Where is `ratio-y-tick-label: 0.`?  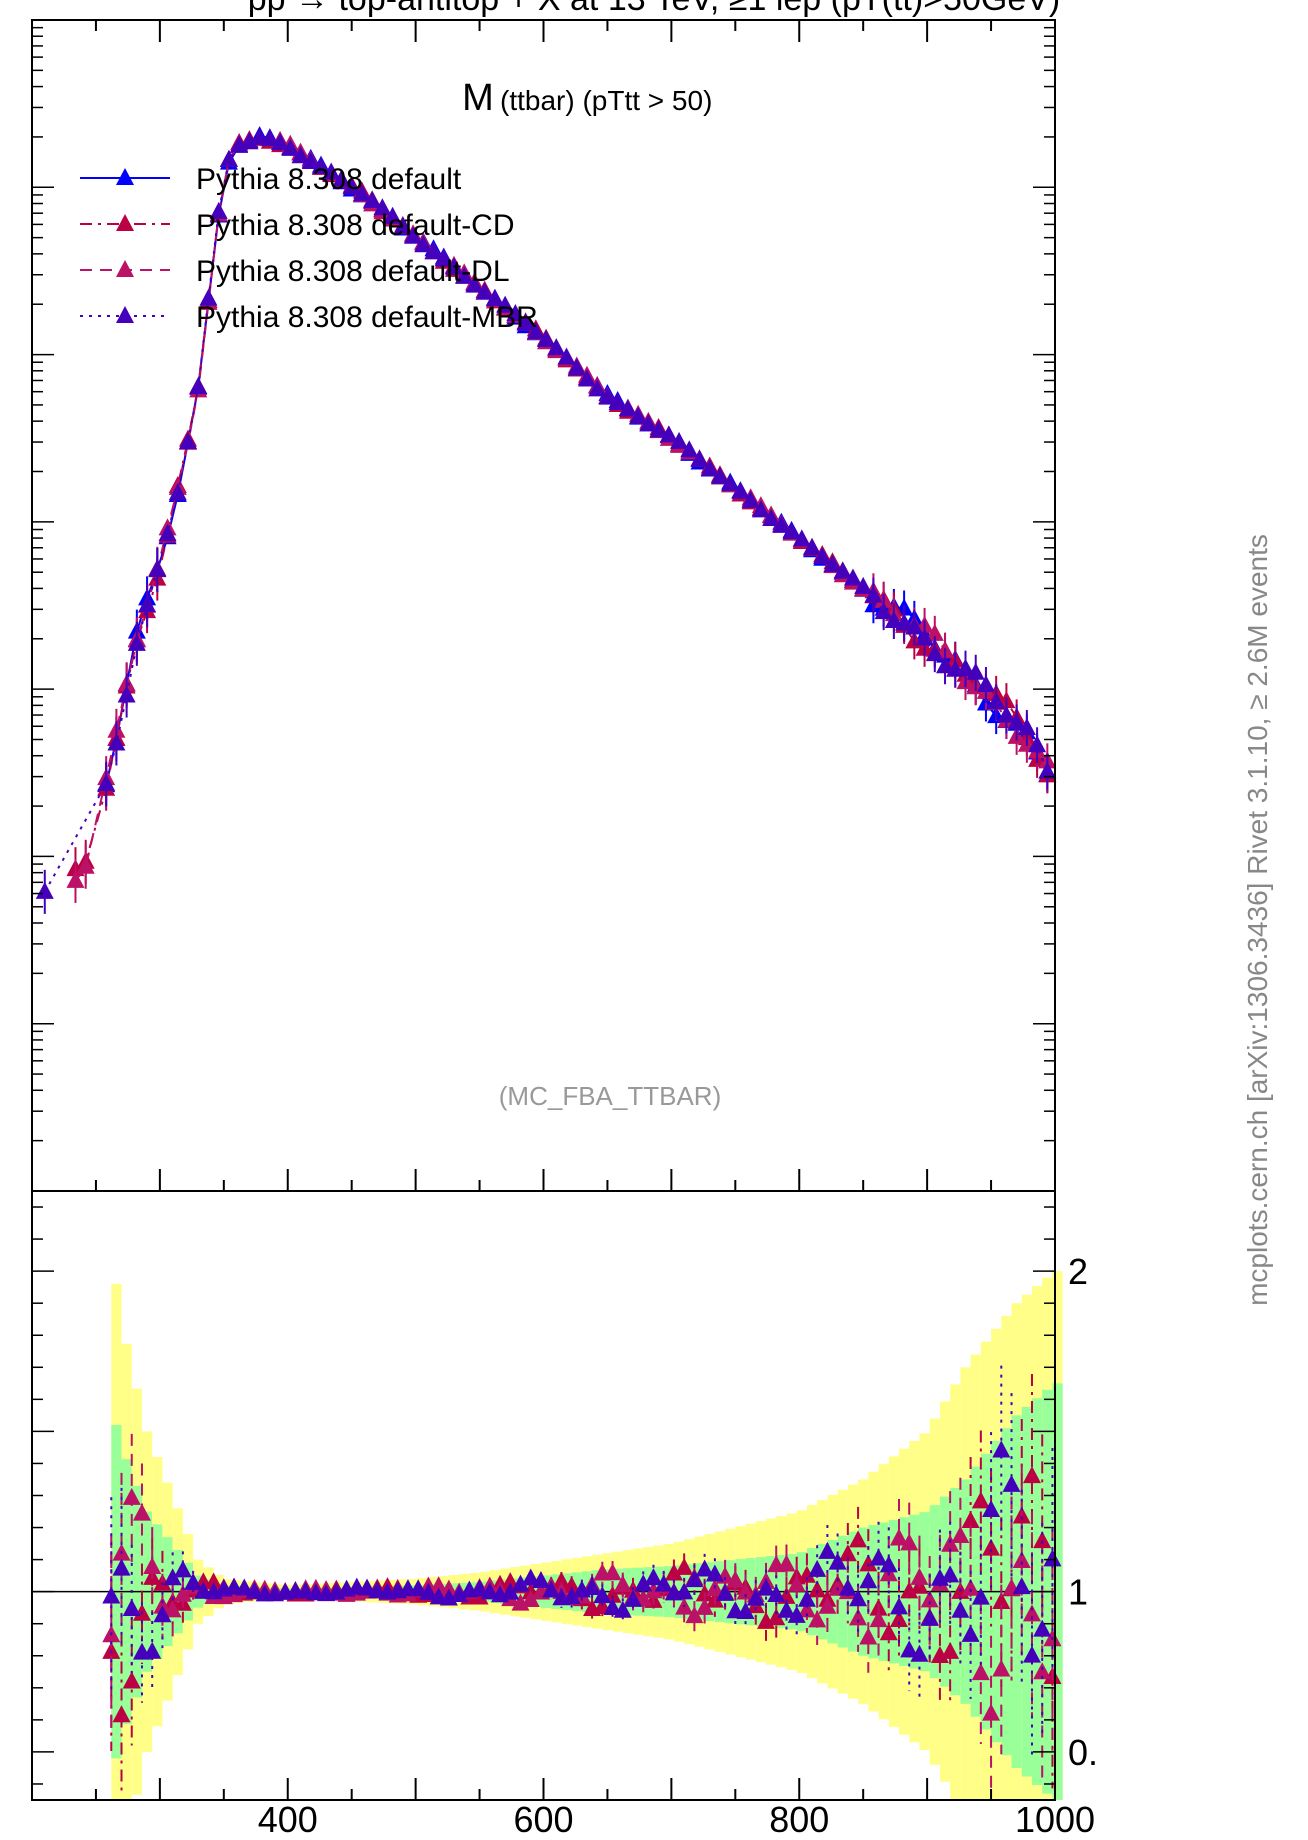 ratio-y-tick-label: 0. is located at coordinates (1083, 1752).